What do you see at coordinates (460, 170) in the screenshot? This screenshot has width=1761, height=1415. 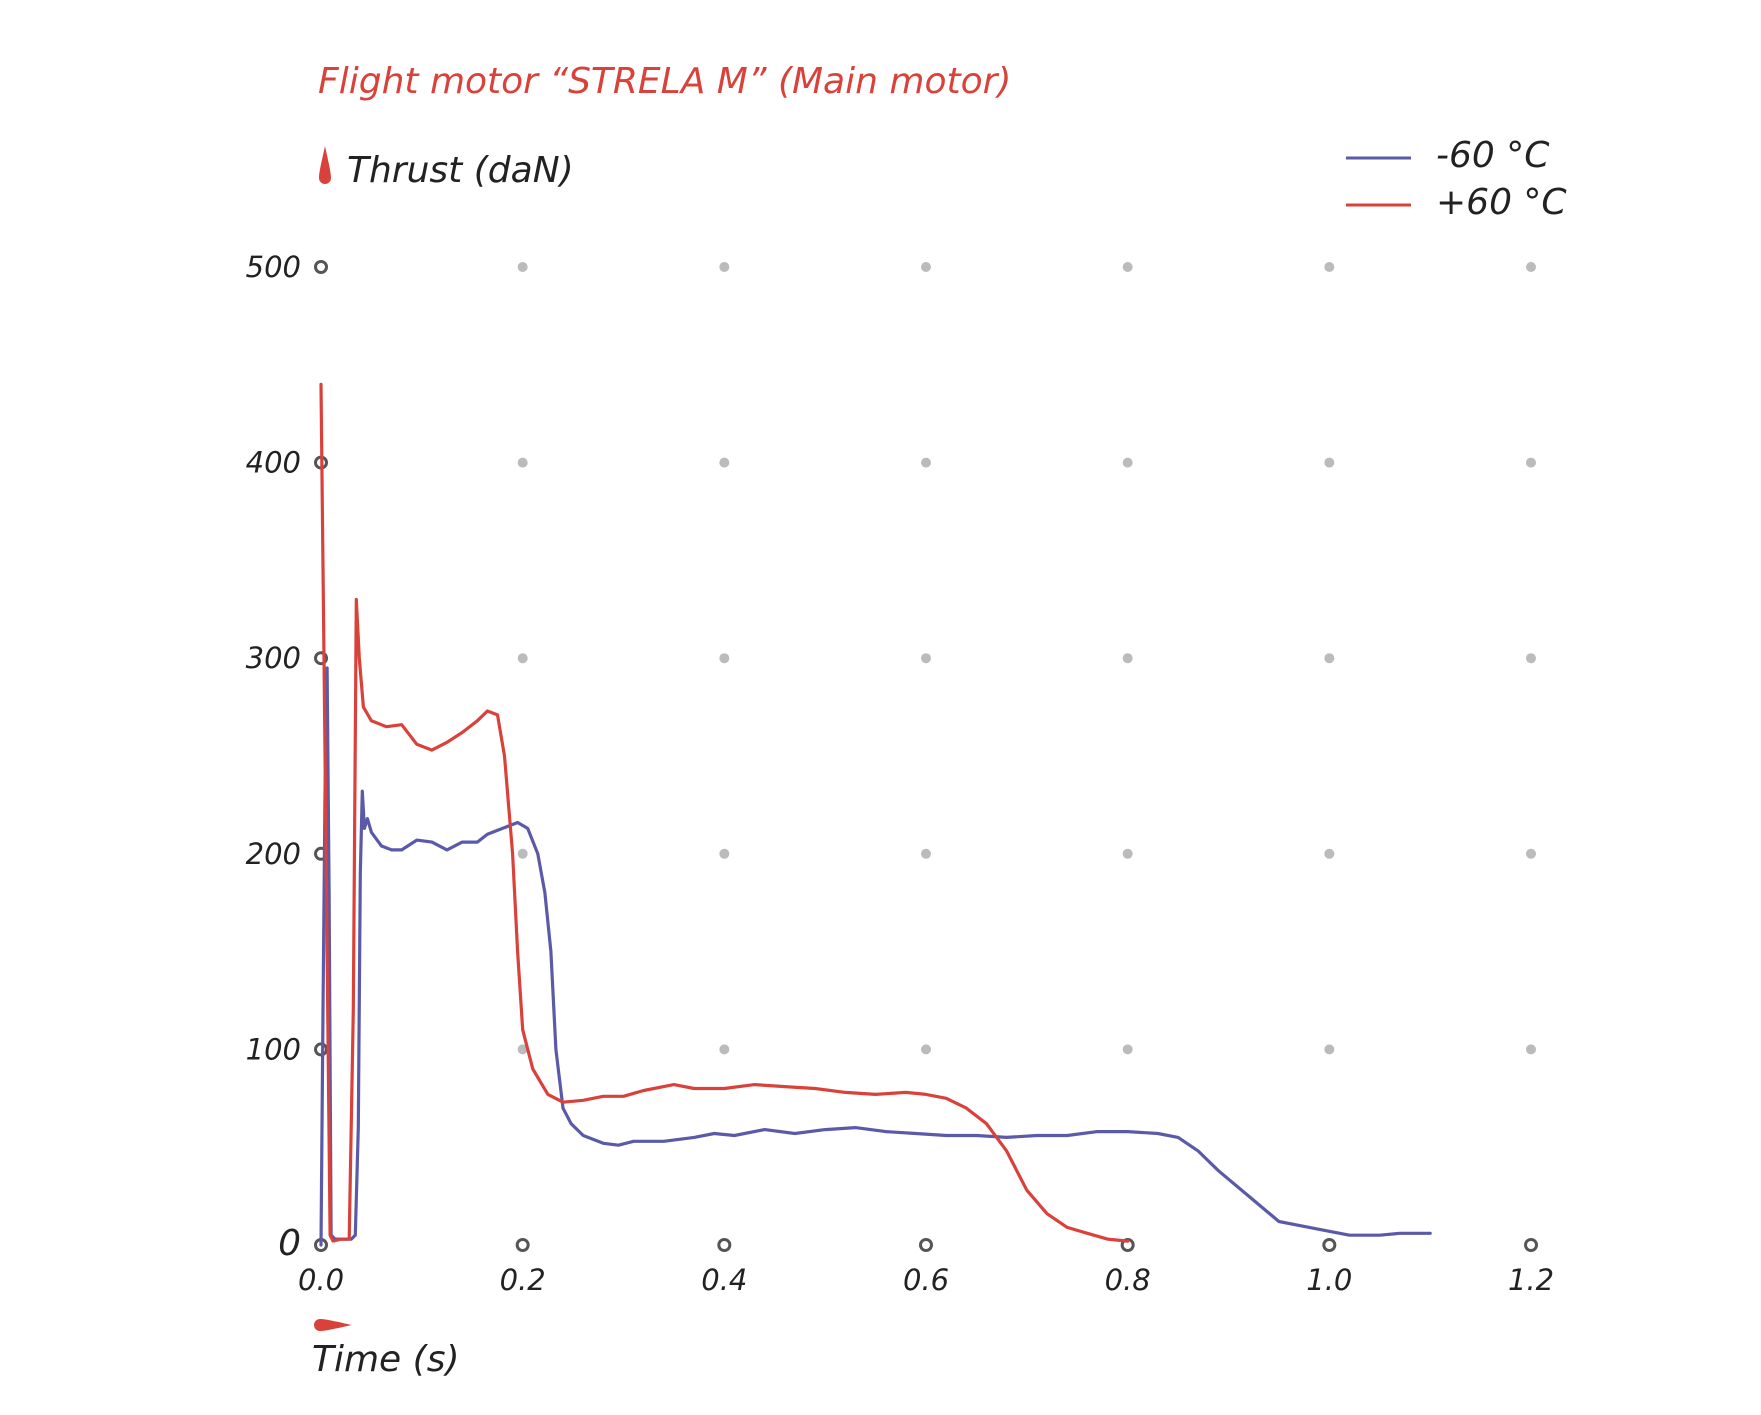 I see `y-axis-label: Thrust (daN)` at bounding box center [460, 170].